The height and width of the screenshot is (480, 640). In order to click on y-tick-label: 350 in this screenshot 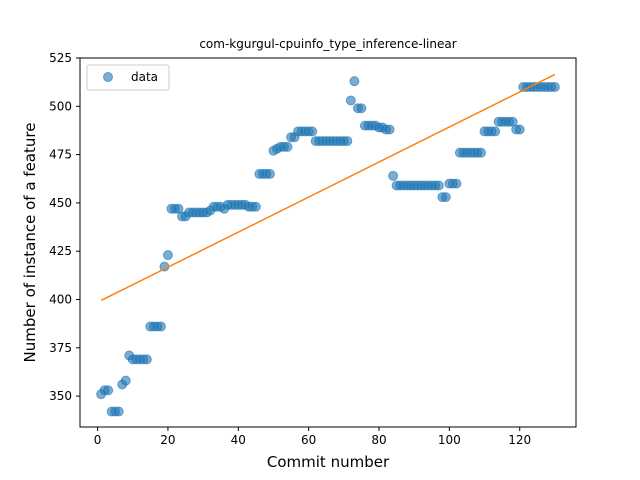, I will do `click(60, 396)`.